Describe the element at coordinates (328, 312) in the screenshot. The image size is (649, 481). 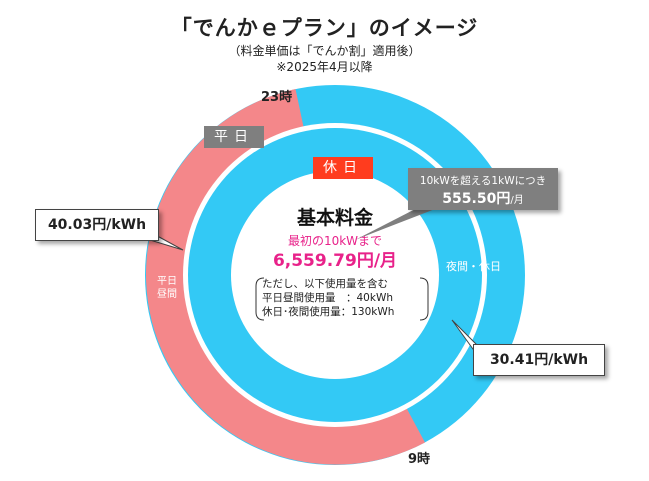
I see `conditions-line: 休日･夜間使用量：130kWh` at that location.